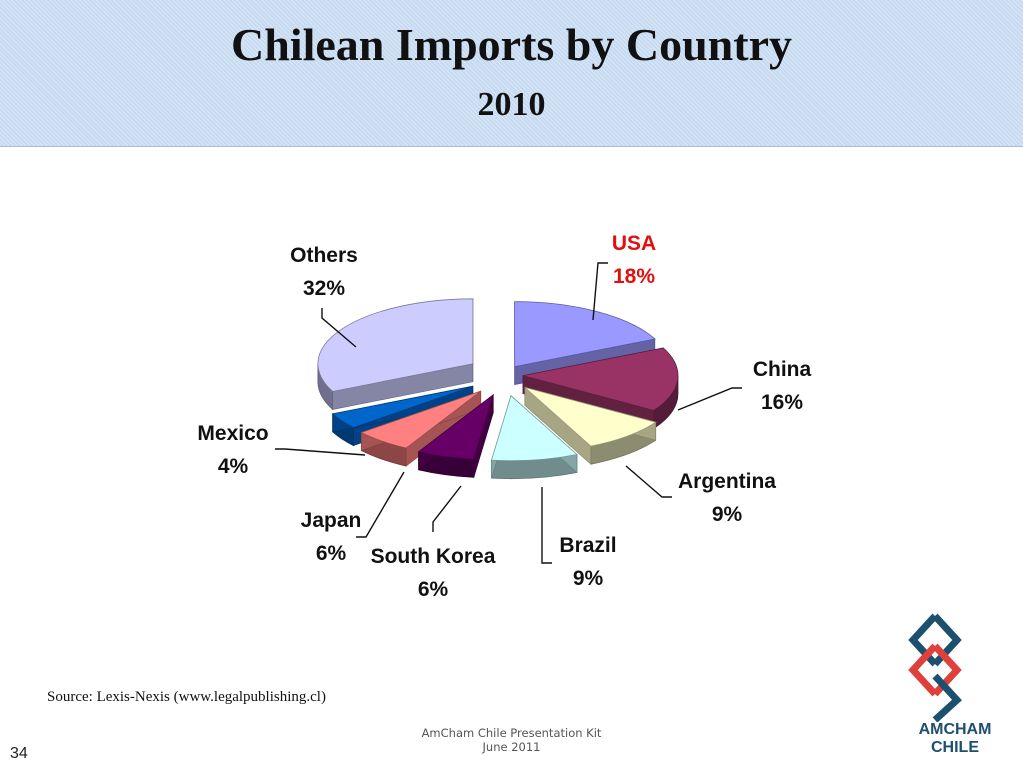 The height and width of the screenshot is (767, 1023). What do you see at coordinates (324, 255) in the screenshot?
I see `label-category-others: Others` at bounding box center [324, 255].